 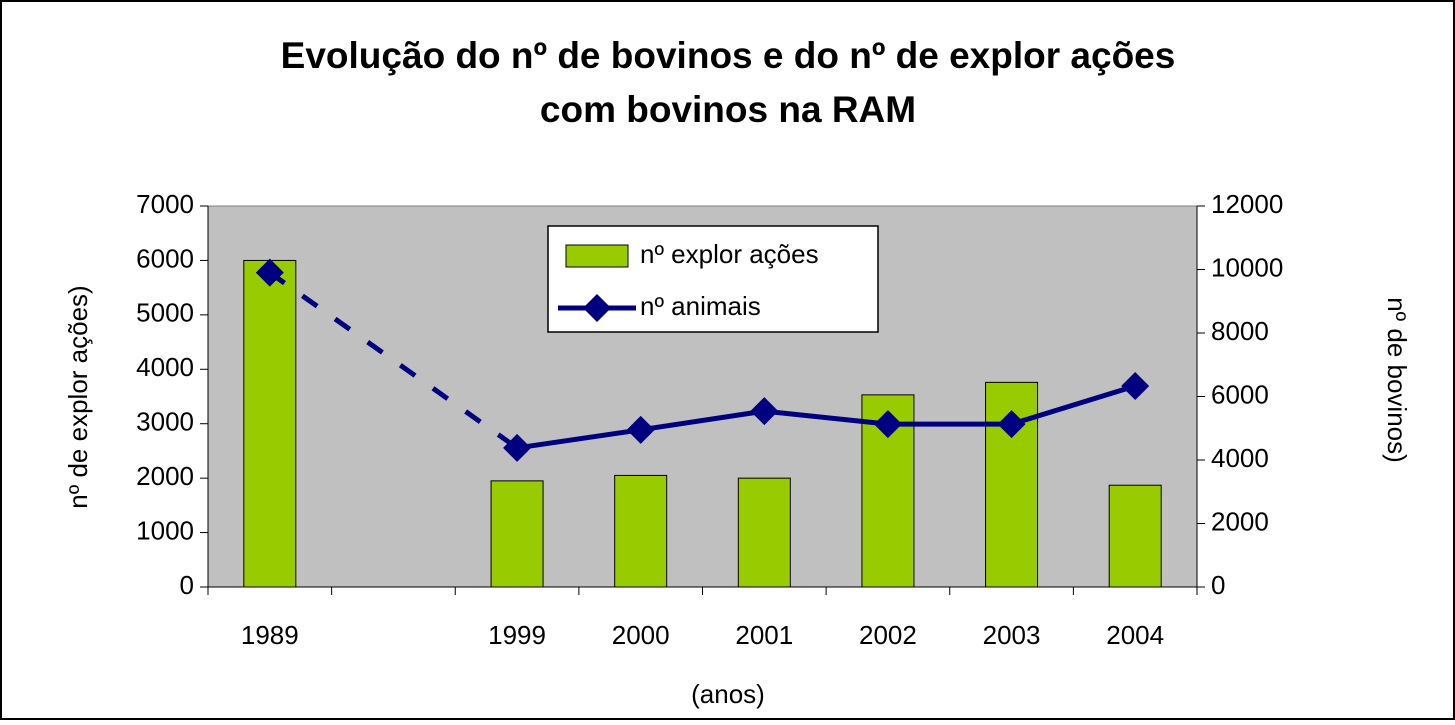 I want to click on y-tick-label: 1000, so click(x=165, y=530).